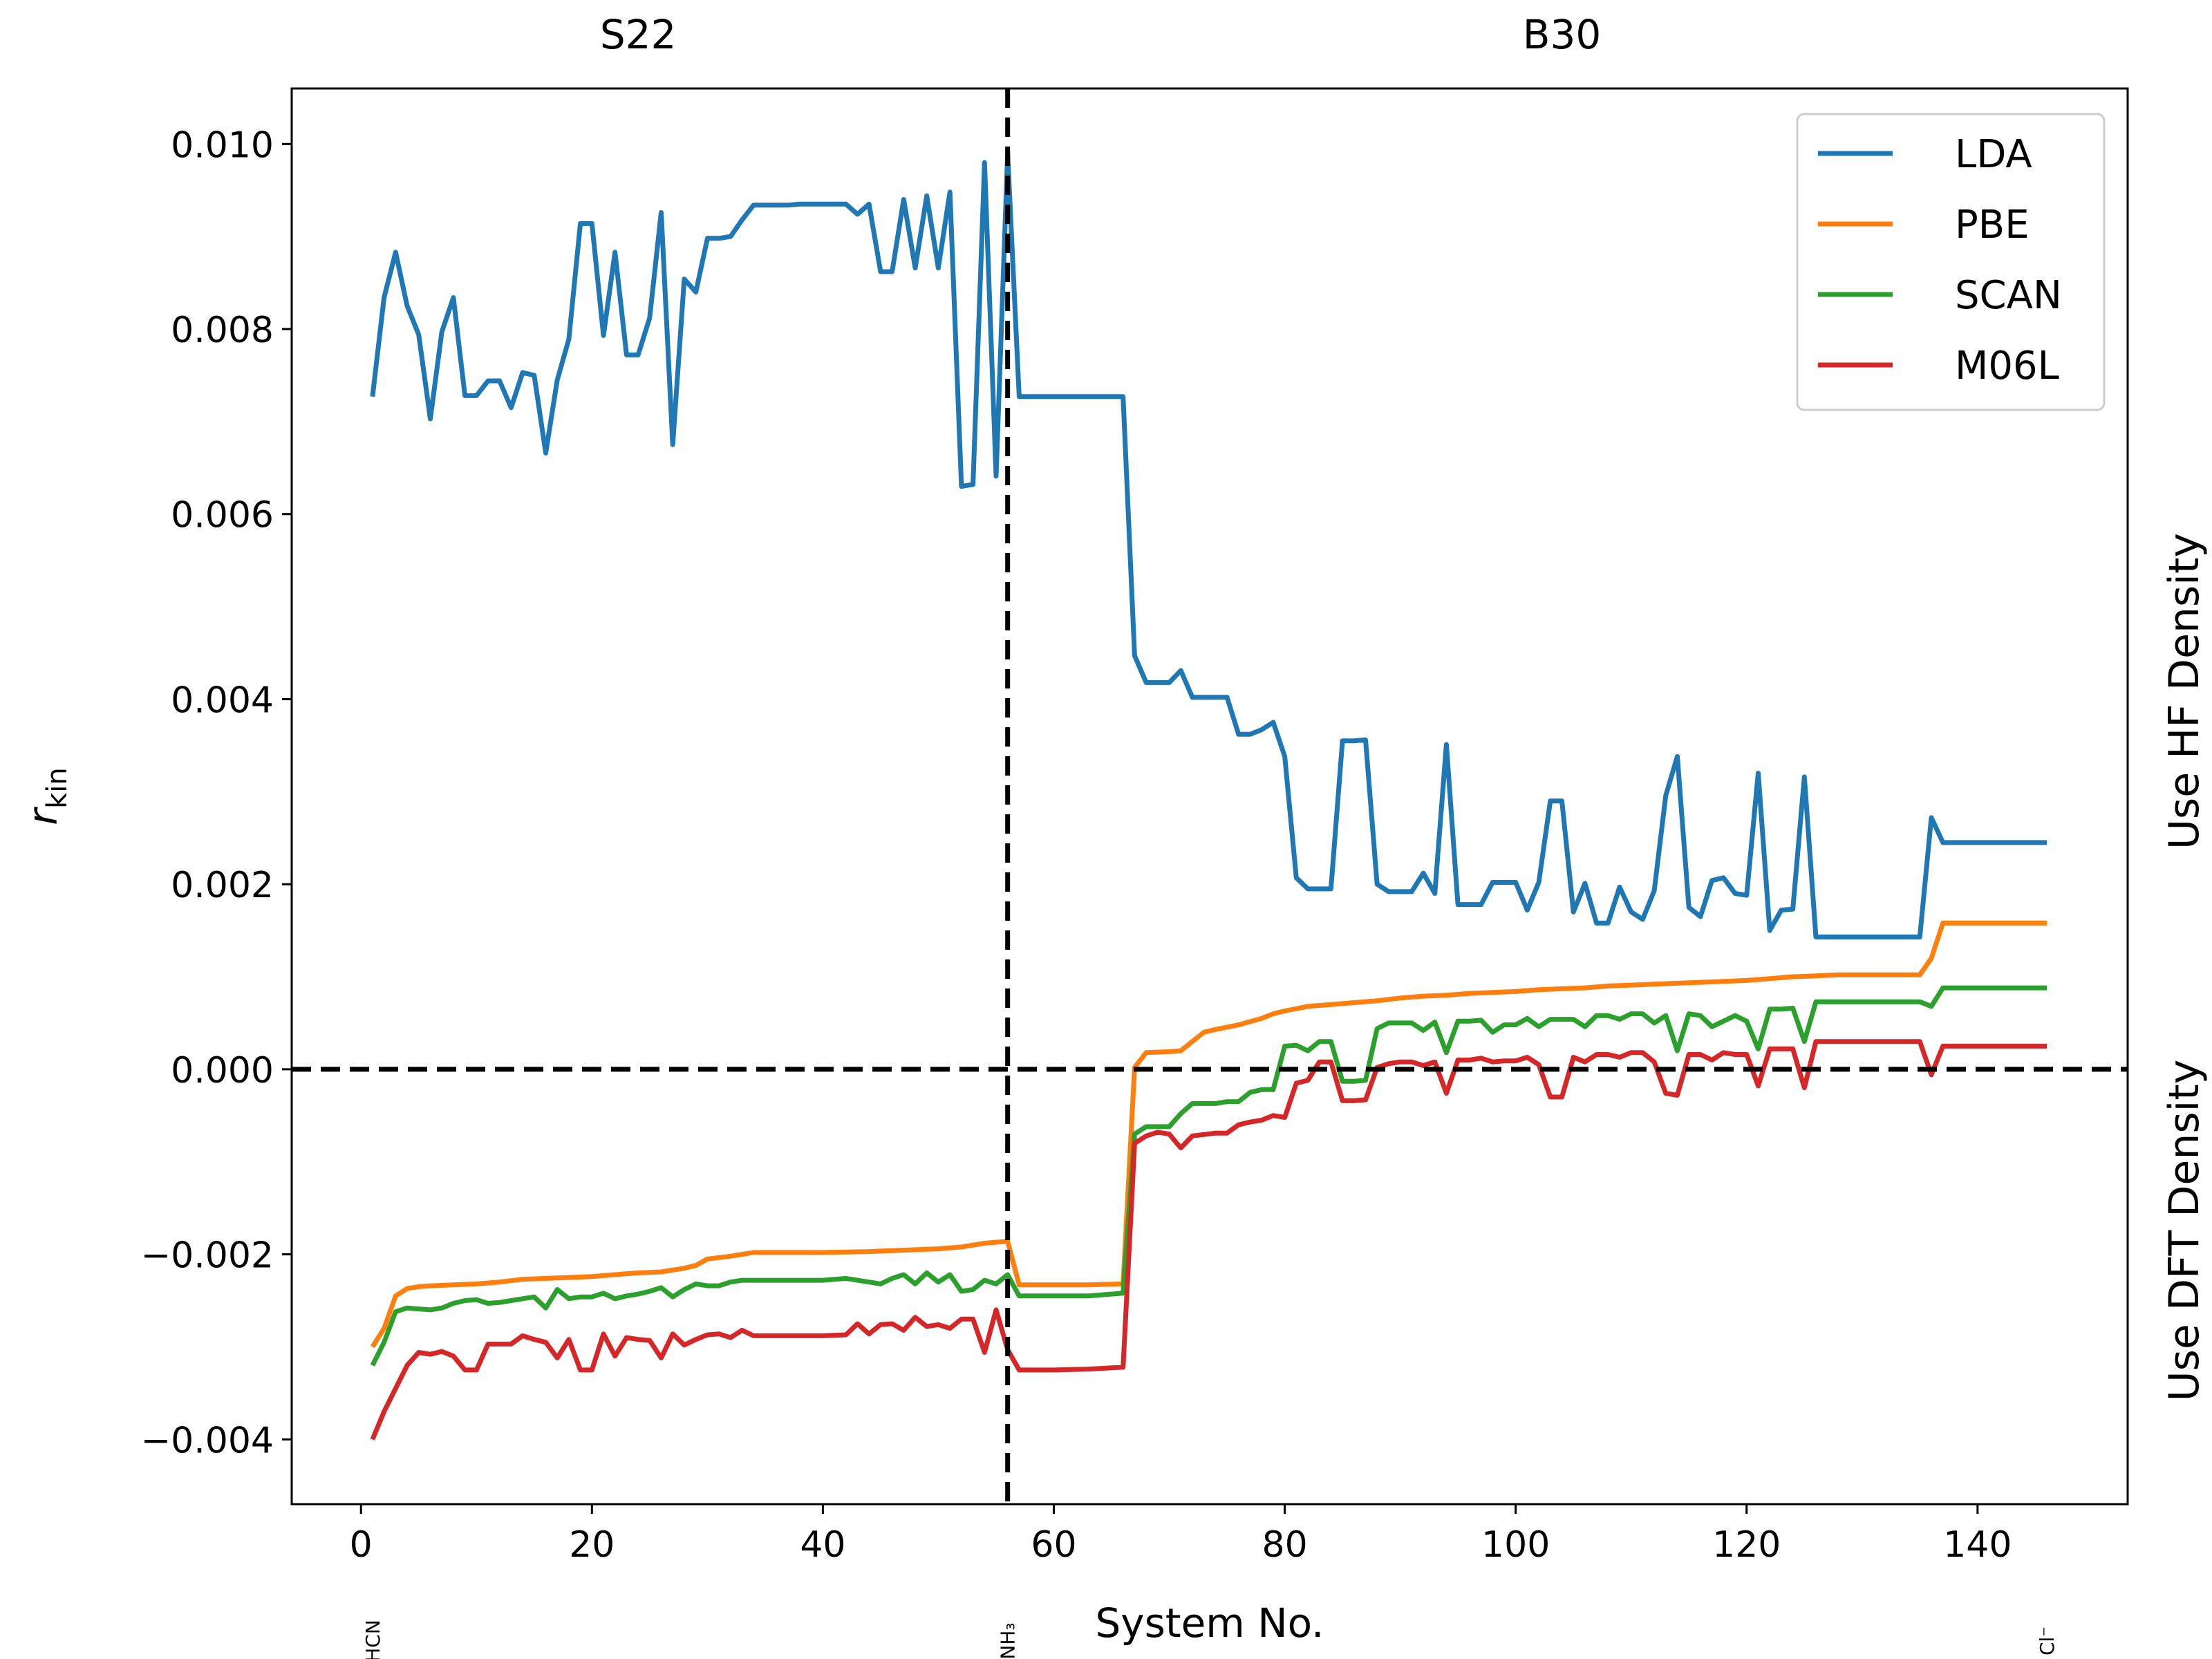 The image size is (2212, 1659). What do you see at coordinates (1181, 1535) in the screenshot?
I see `x-axis: 0 20 40 60 80 100 120 140` at bounding box center [1181, 1535].